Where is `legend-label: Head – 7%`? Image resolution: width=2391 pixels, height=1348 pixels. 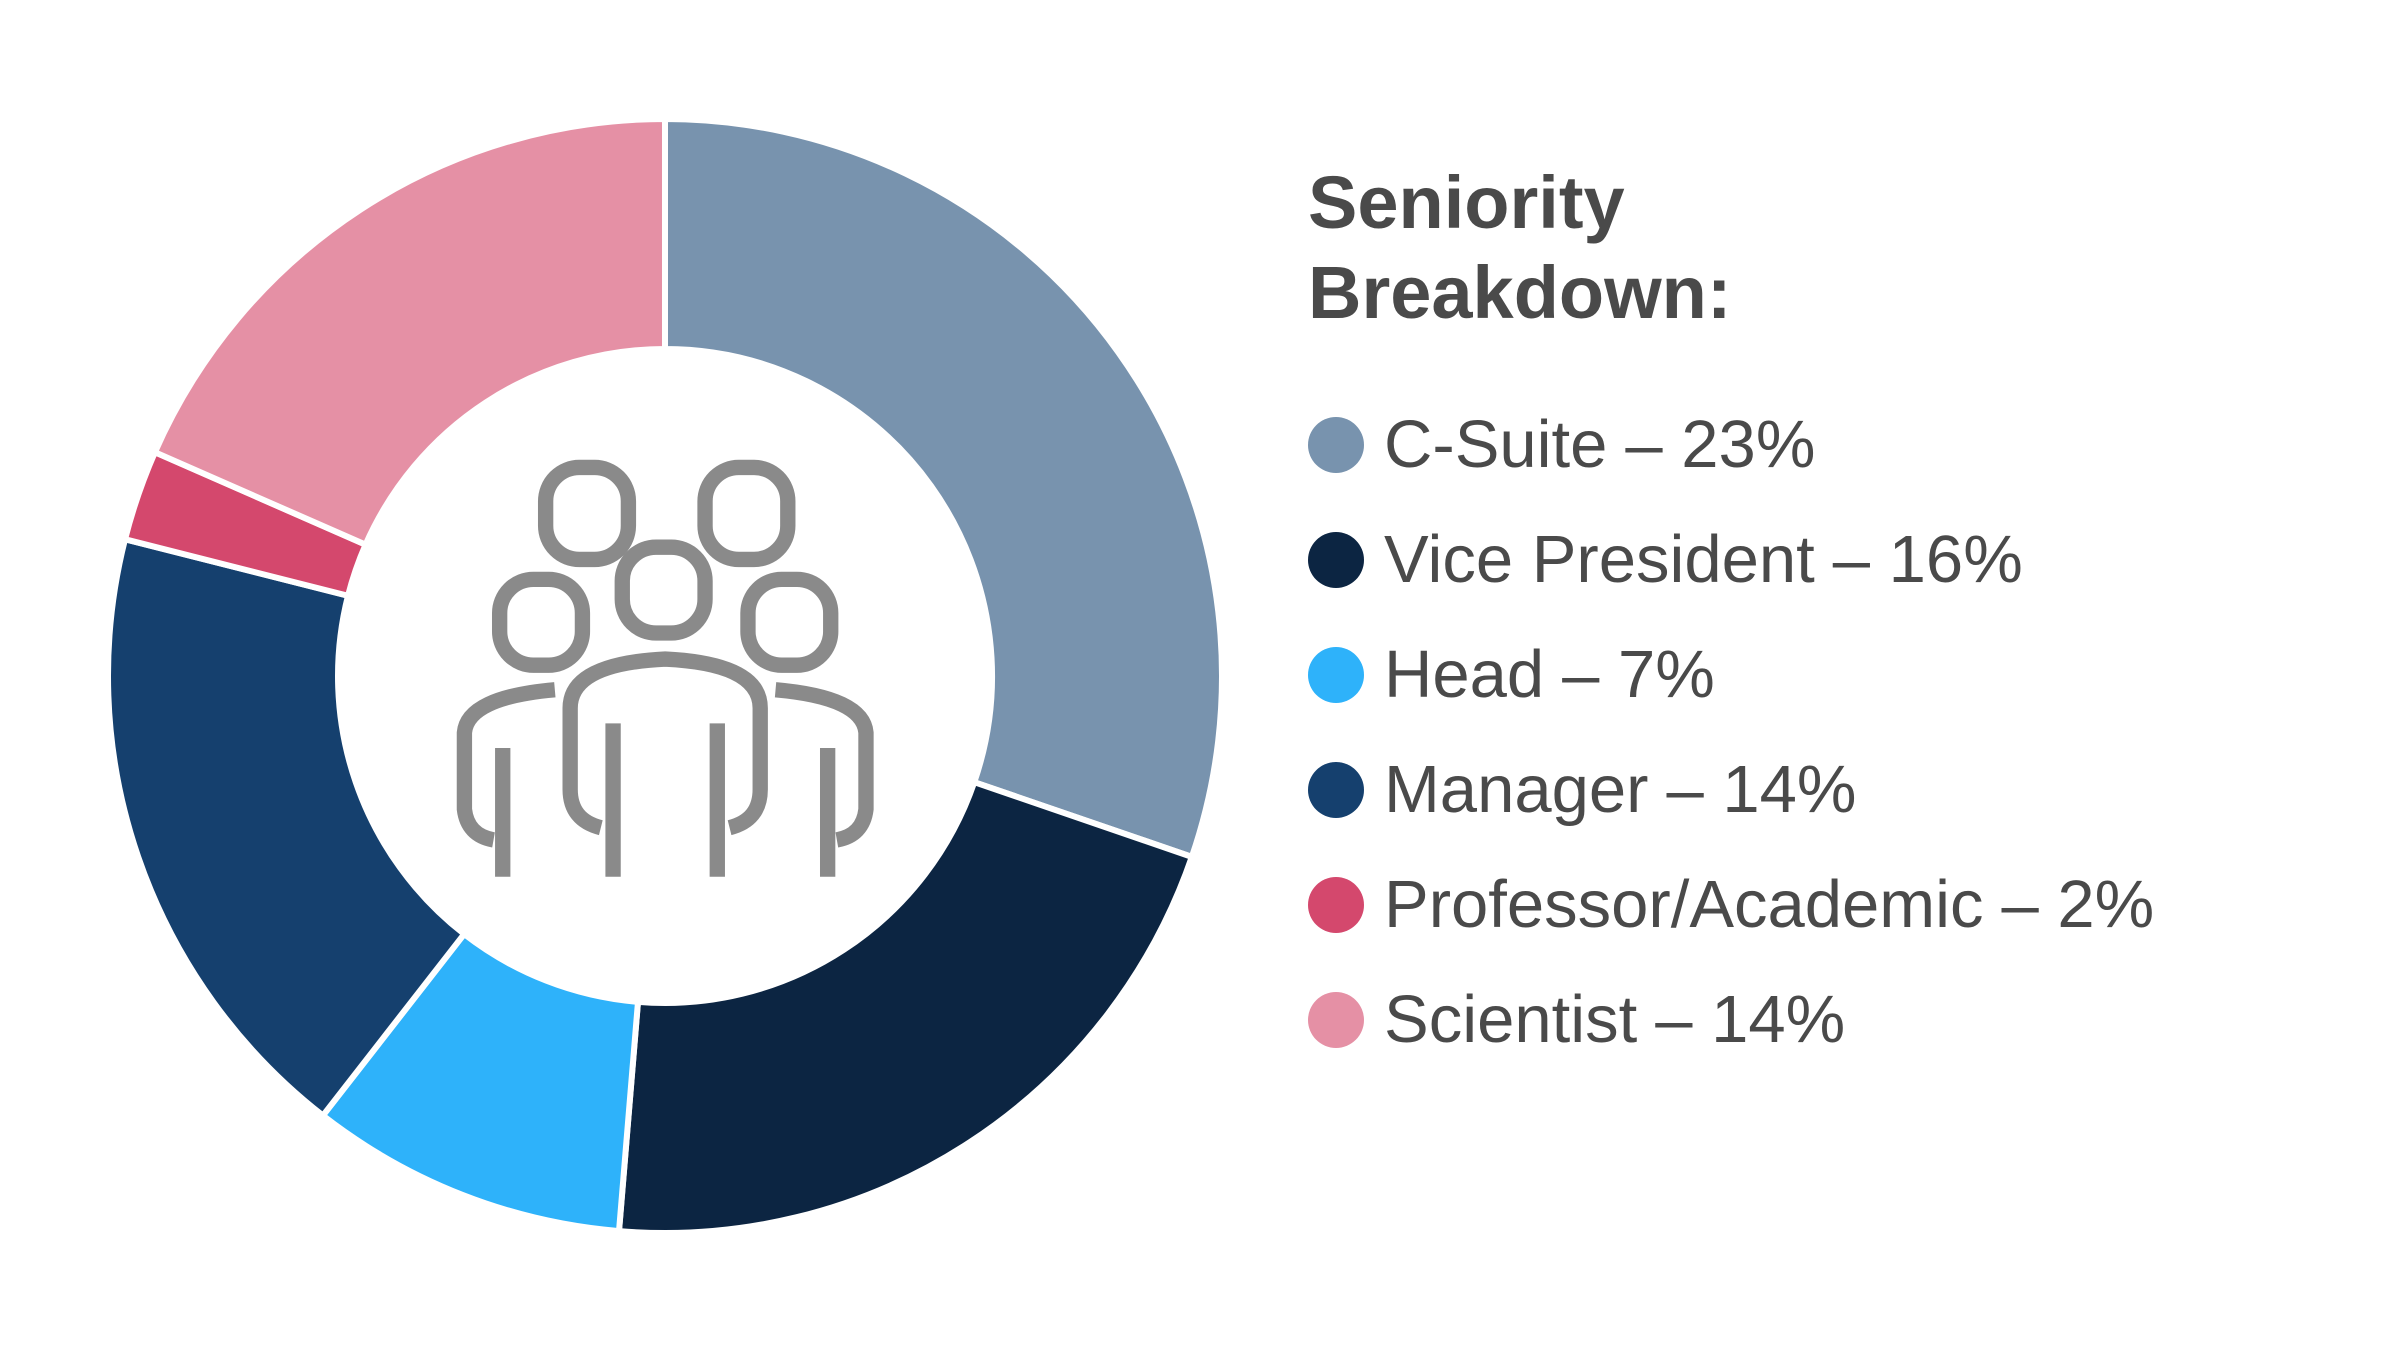
legend-label: Head – 7% is located at coordinates (1549, 674).